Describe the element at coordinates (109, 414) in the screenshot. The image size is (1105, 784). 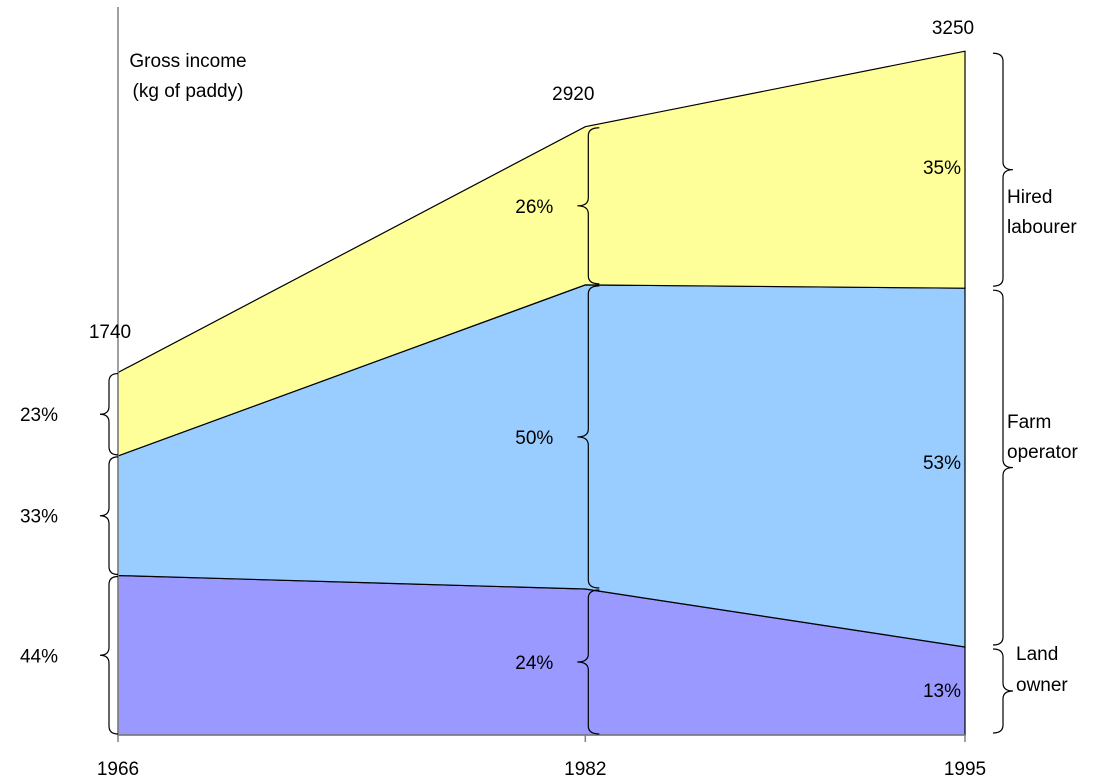
I see `brace-1966-hired-labourer` at that location.